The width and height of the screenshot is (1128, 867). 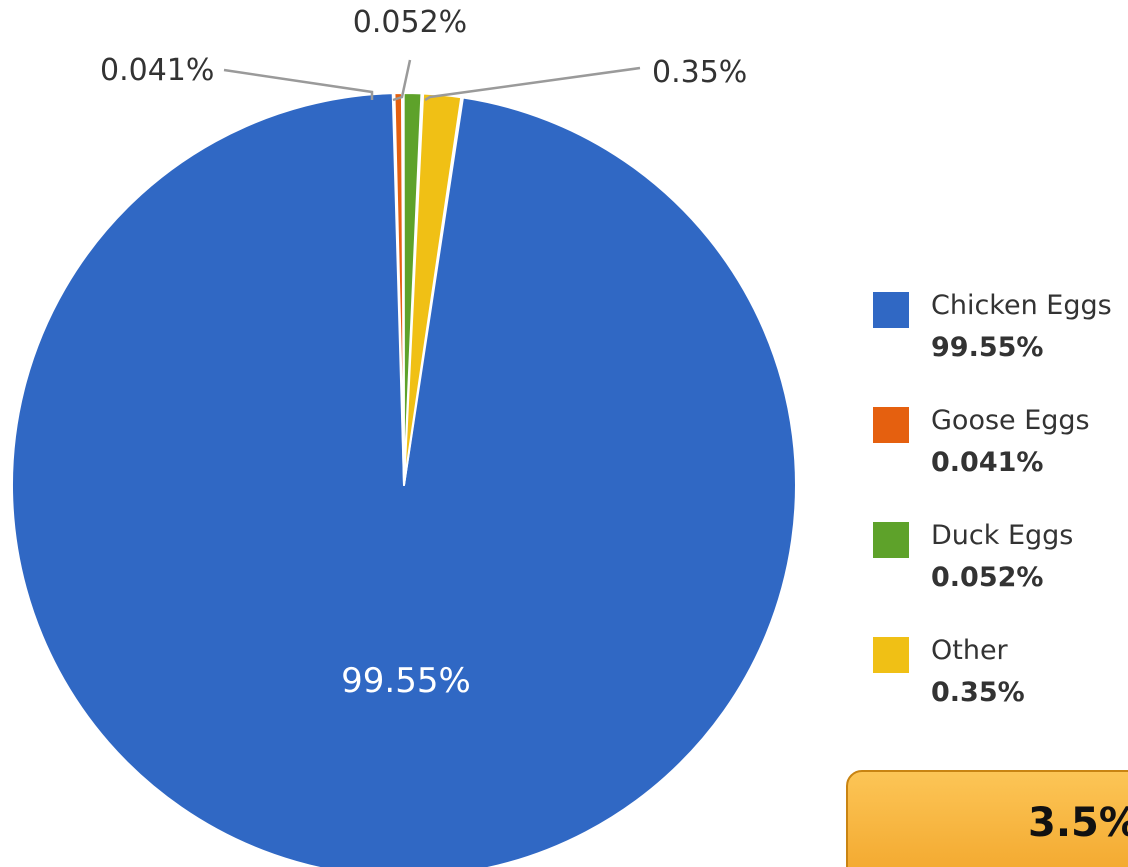 I want to click on legend-item-duck-eggs: Duck Eggs 0.052%, so click(x=998, y=577).